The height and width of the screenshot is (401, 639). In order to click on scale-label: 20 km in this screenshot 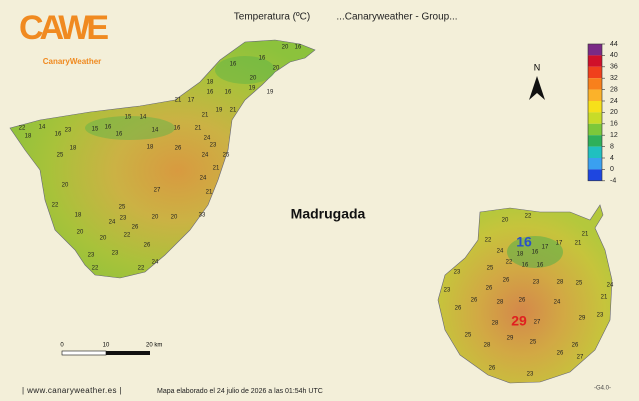, I will do `click(154, 346)`.